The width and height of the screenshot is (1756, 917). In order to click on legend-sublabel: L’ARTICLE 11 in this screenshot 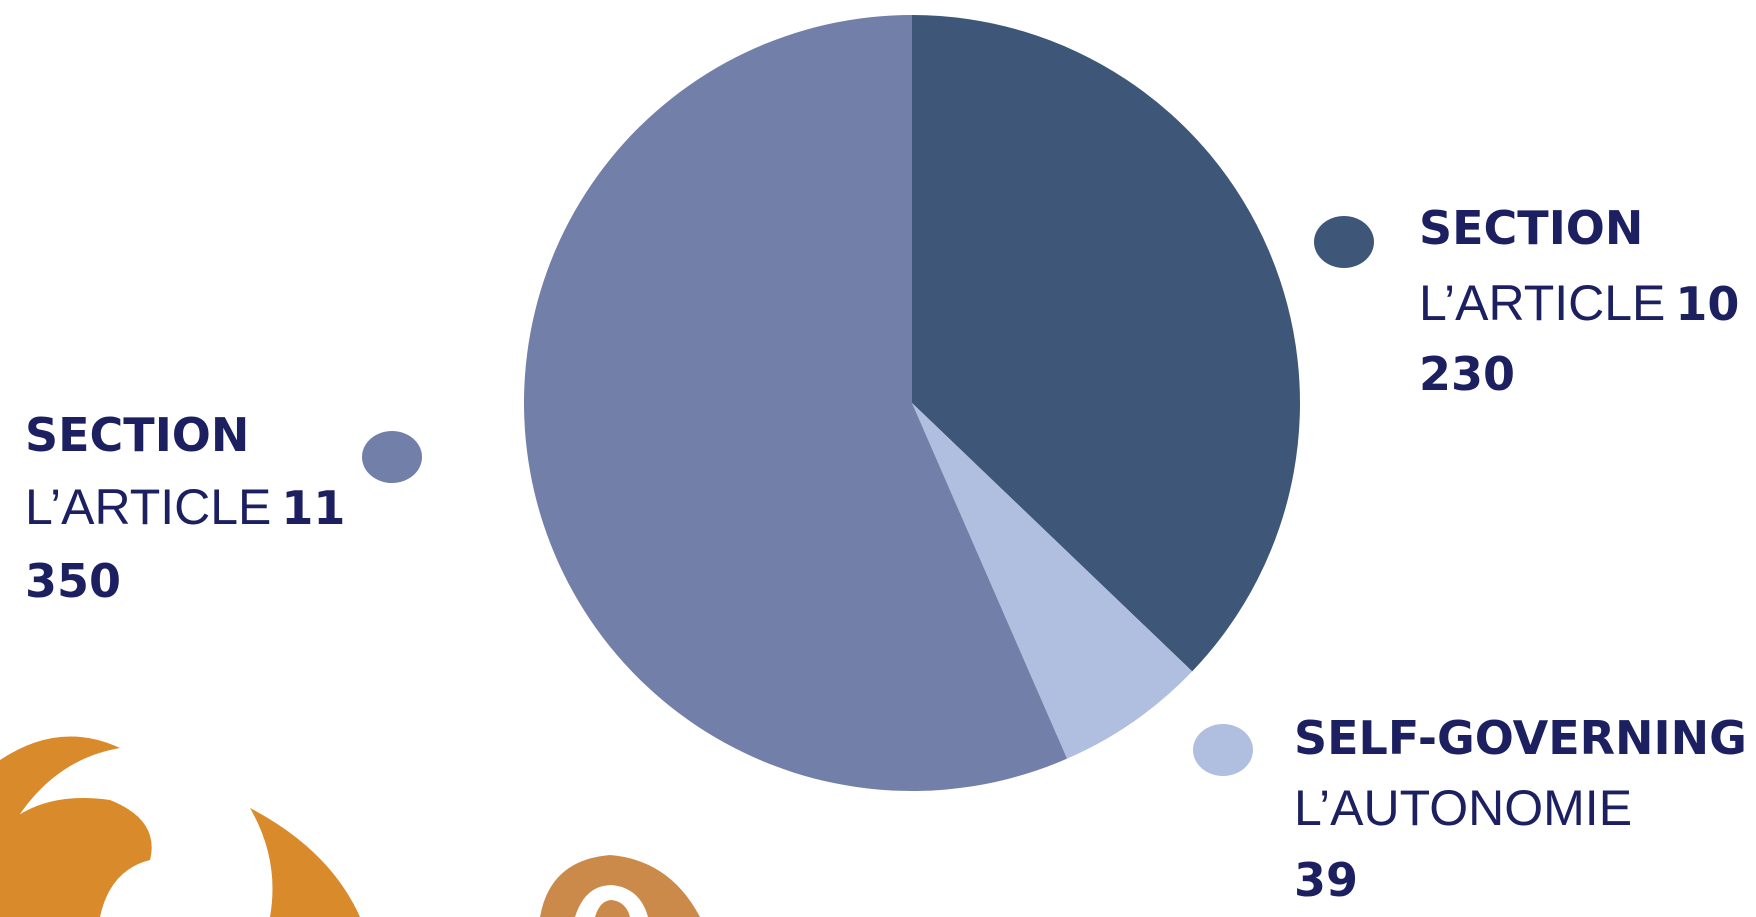, I will do `click(185, 507)`.